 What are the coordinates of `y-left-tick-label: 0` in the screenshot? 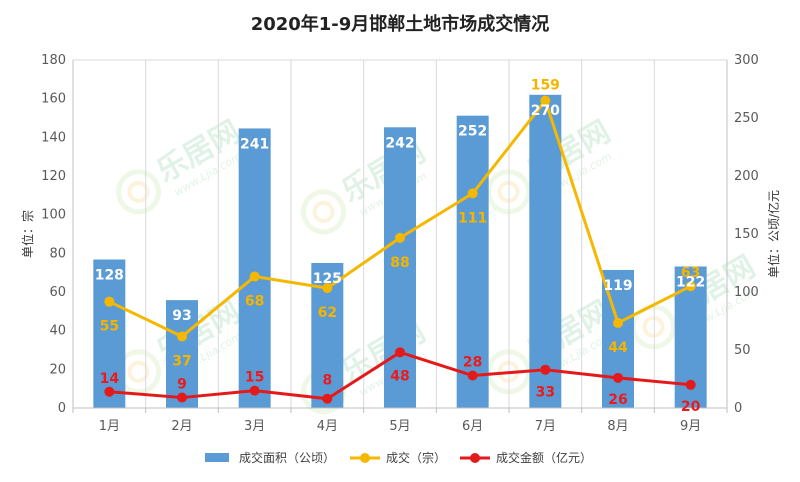 It's located at (62, 408).